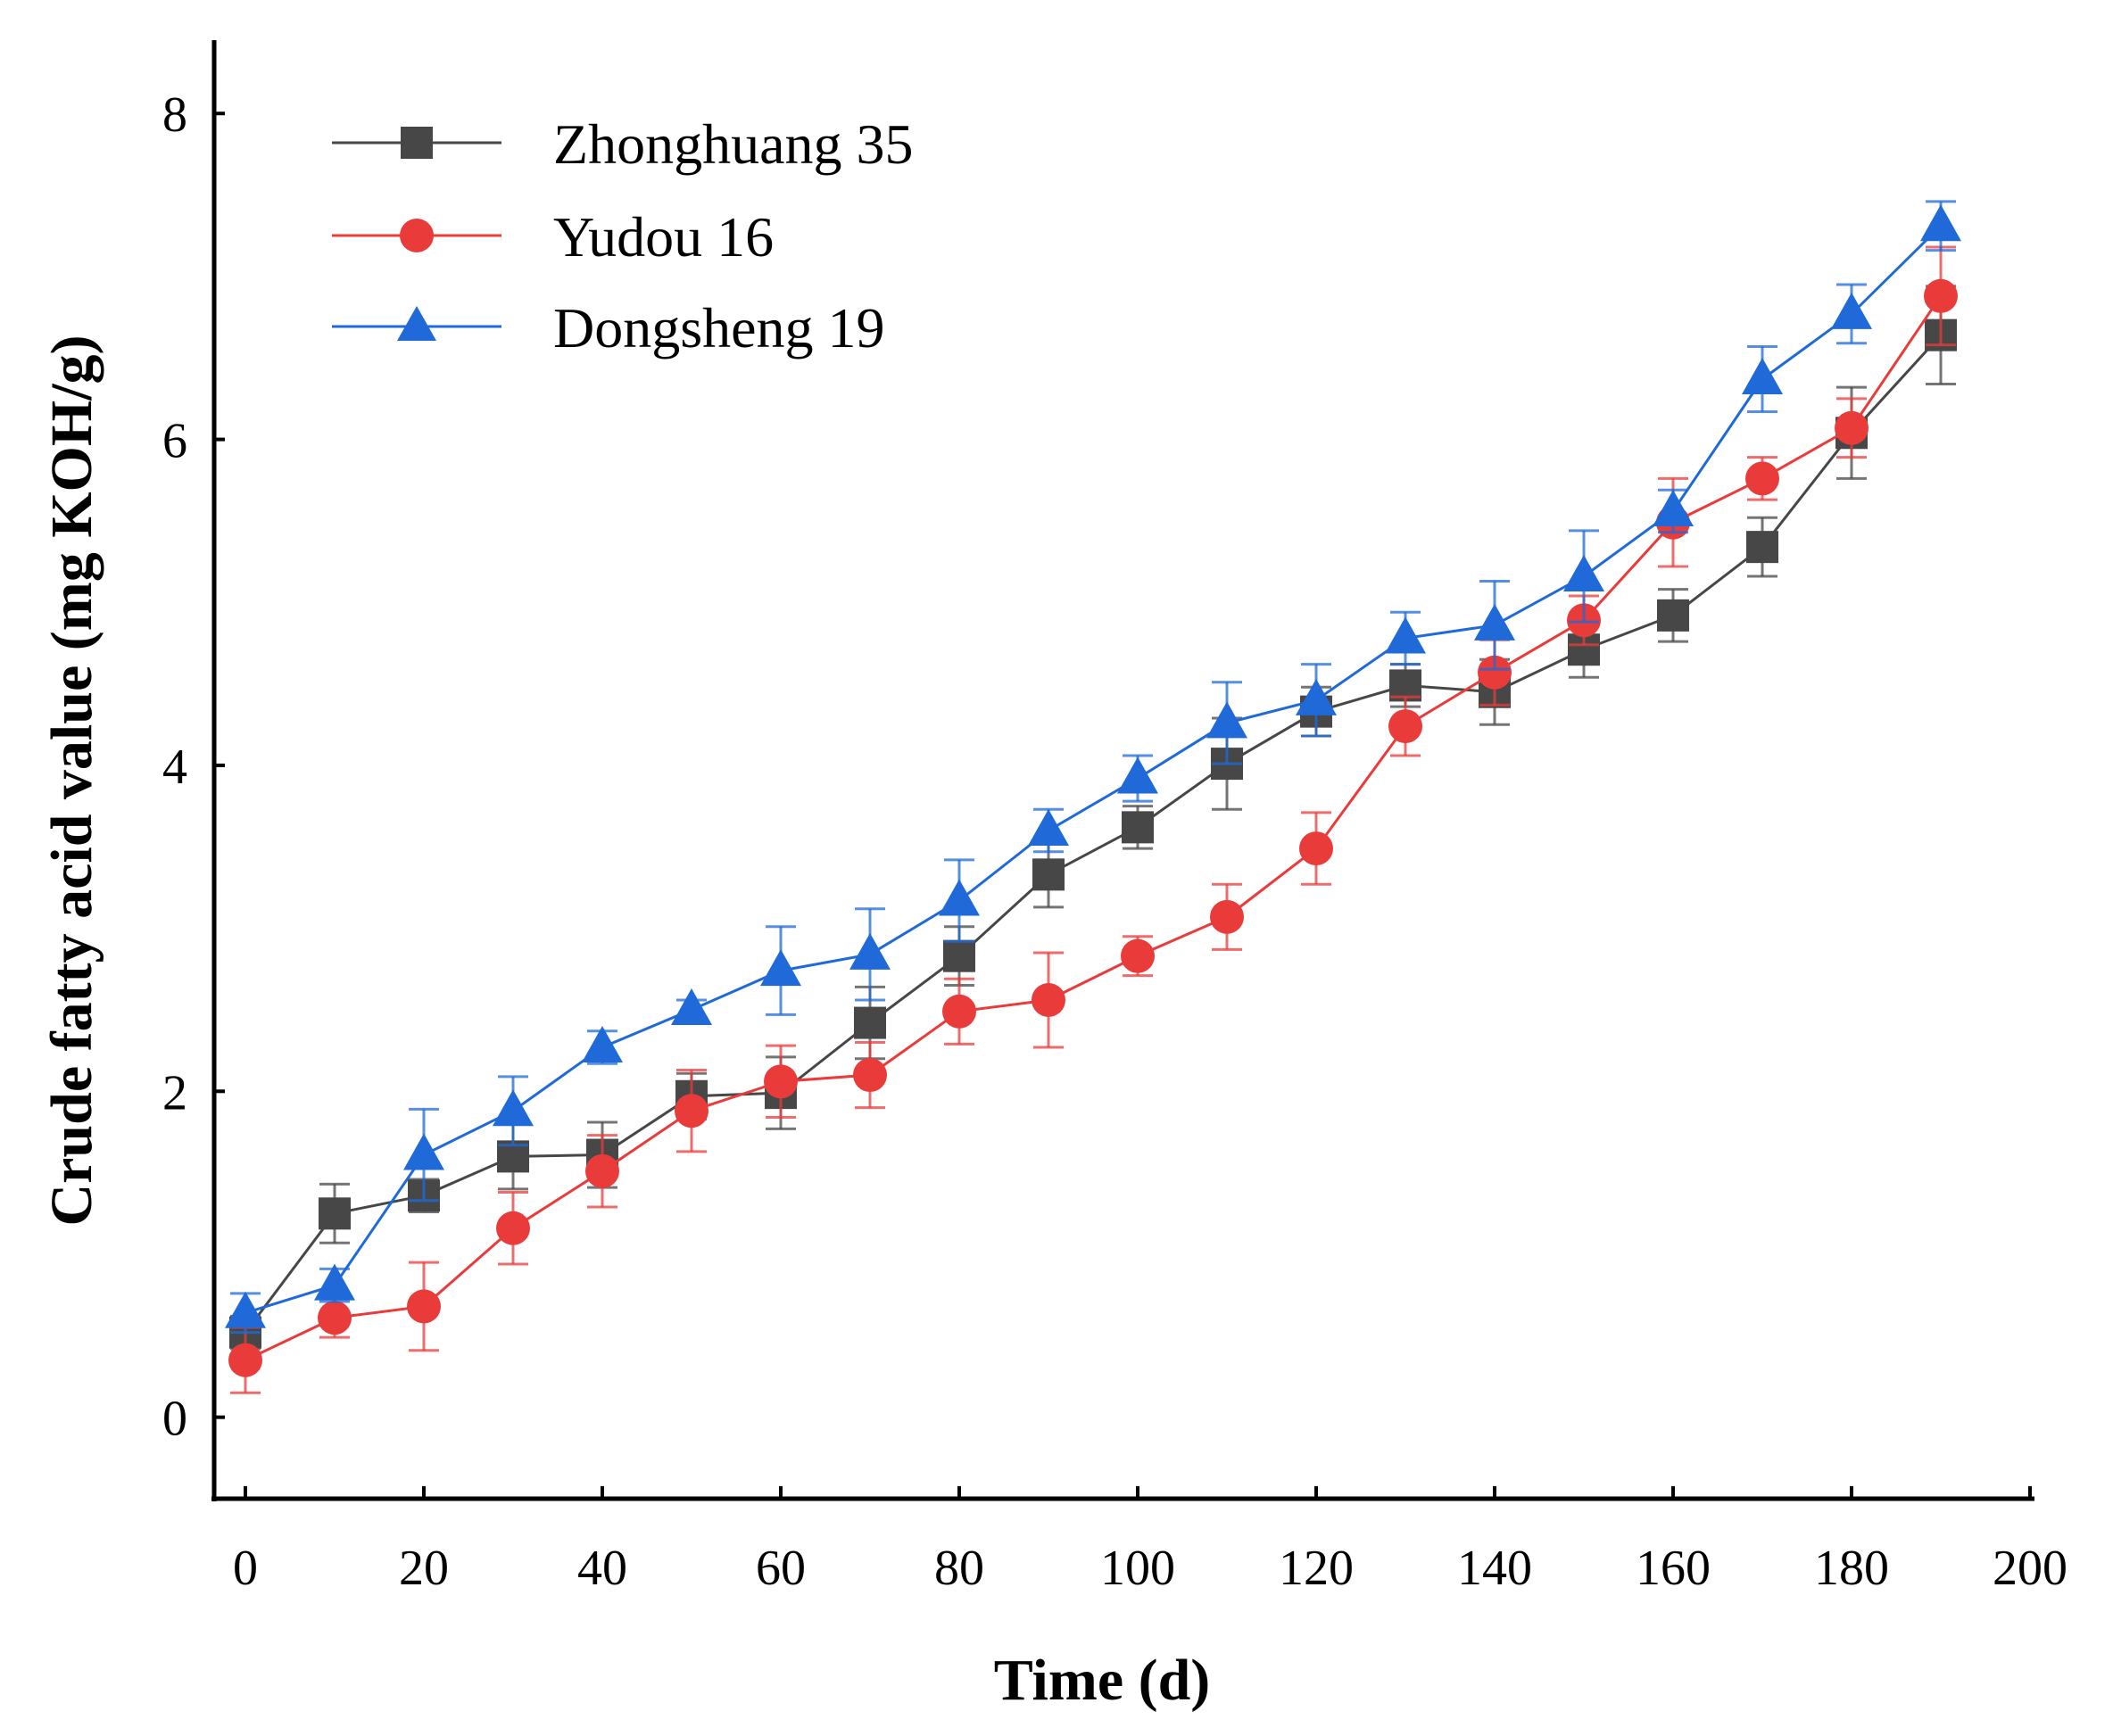  I want to click on x-tick-label: 180, so click(1851, 1568).